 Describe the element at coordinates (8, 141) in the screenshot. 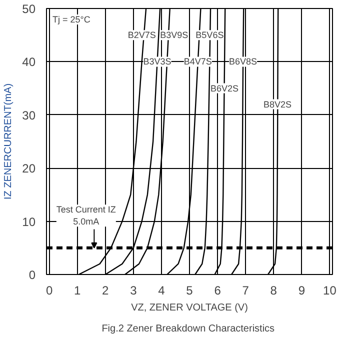

I see `y-axis-title: IZ ZENERCURRENT(mA)` at that location.